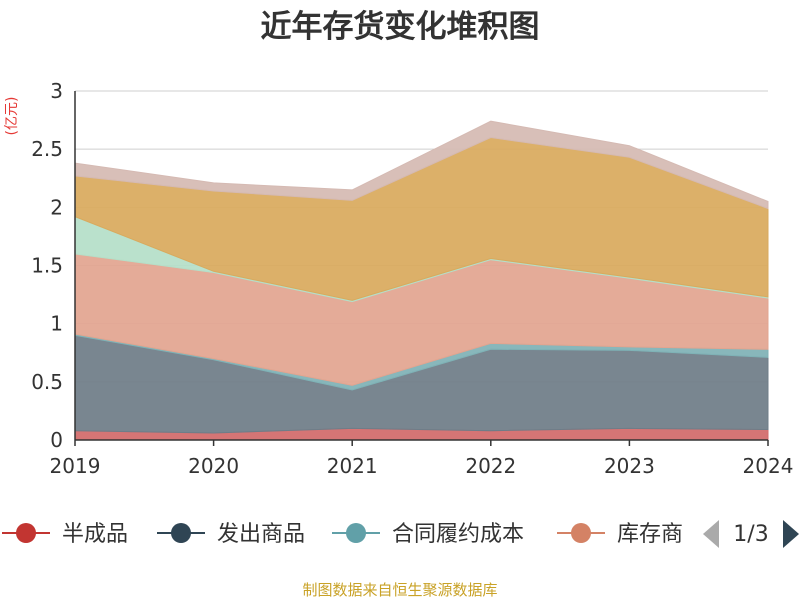 The height and width of the screenshot is (600, 800). I want to click on x-tick-label: 2021, so click(352, 466).